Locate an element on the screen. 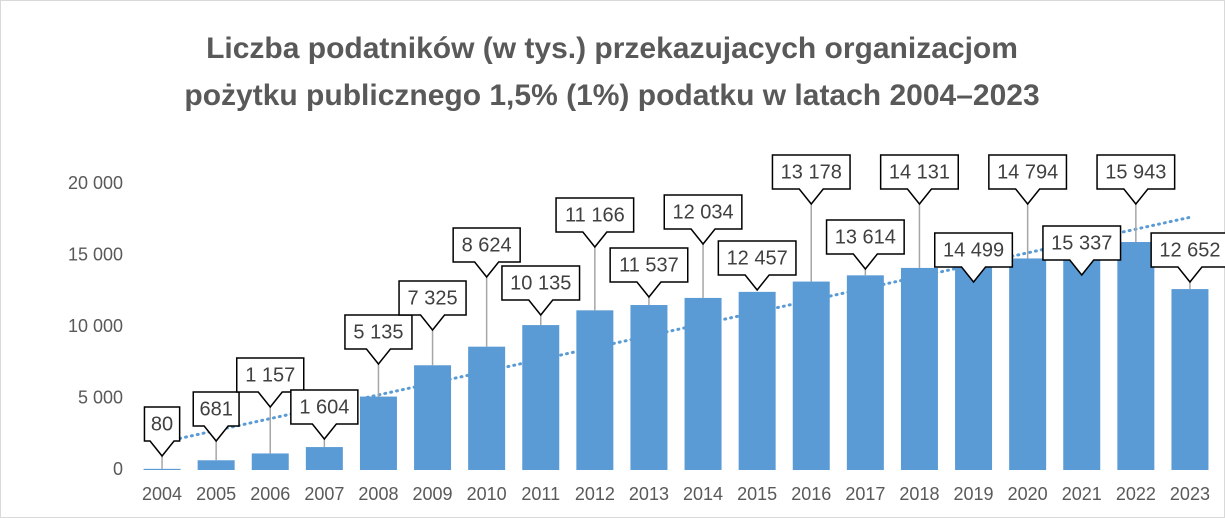 The image size is (1225, 518). data-label: 1 157 is located at coordinates (270, 375).